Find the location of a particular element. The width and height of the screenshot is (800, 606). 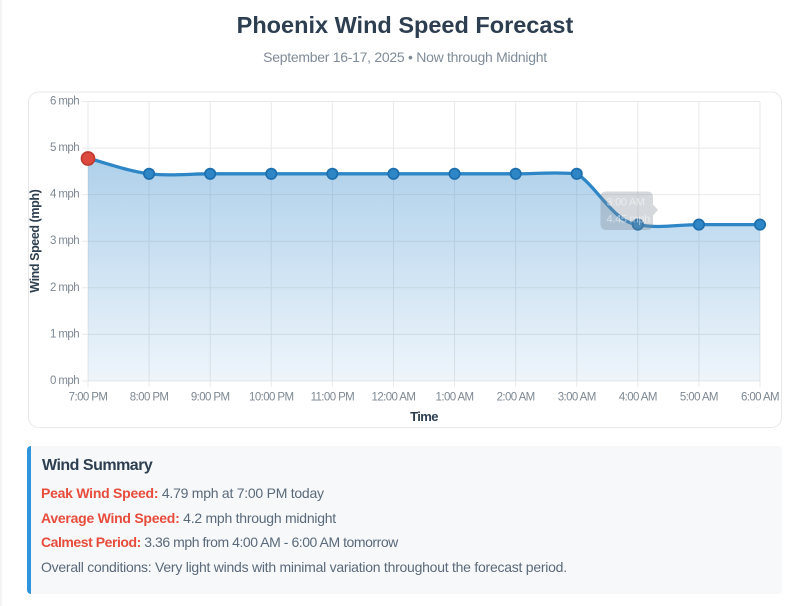

svg-text: Wind Speed (mph) is located at coordinates (35, 240).